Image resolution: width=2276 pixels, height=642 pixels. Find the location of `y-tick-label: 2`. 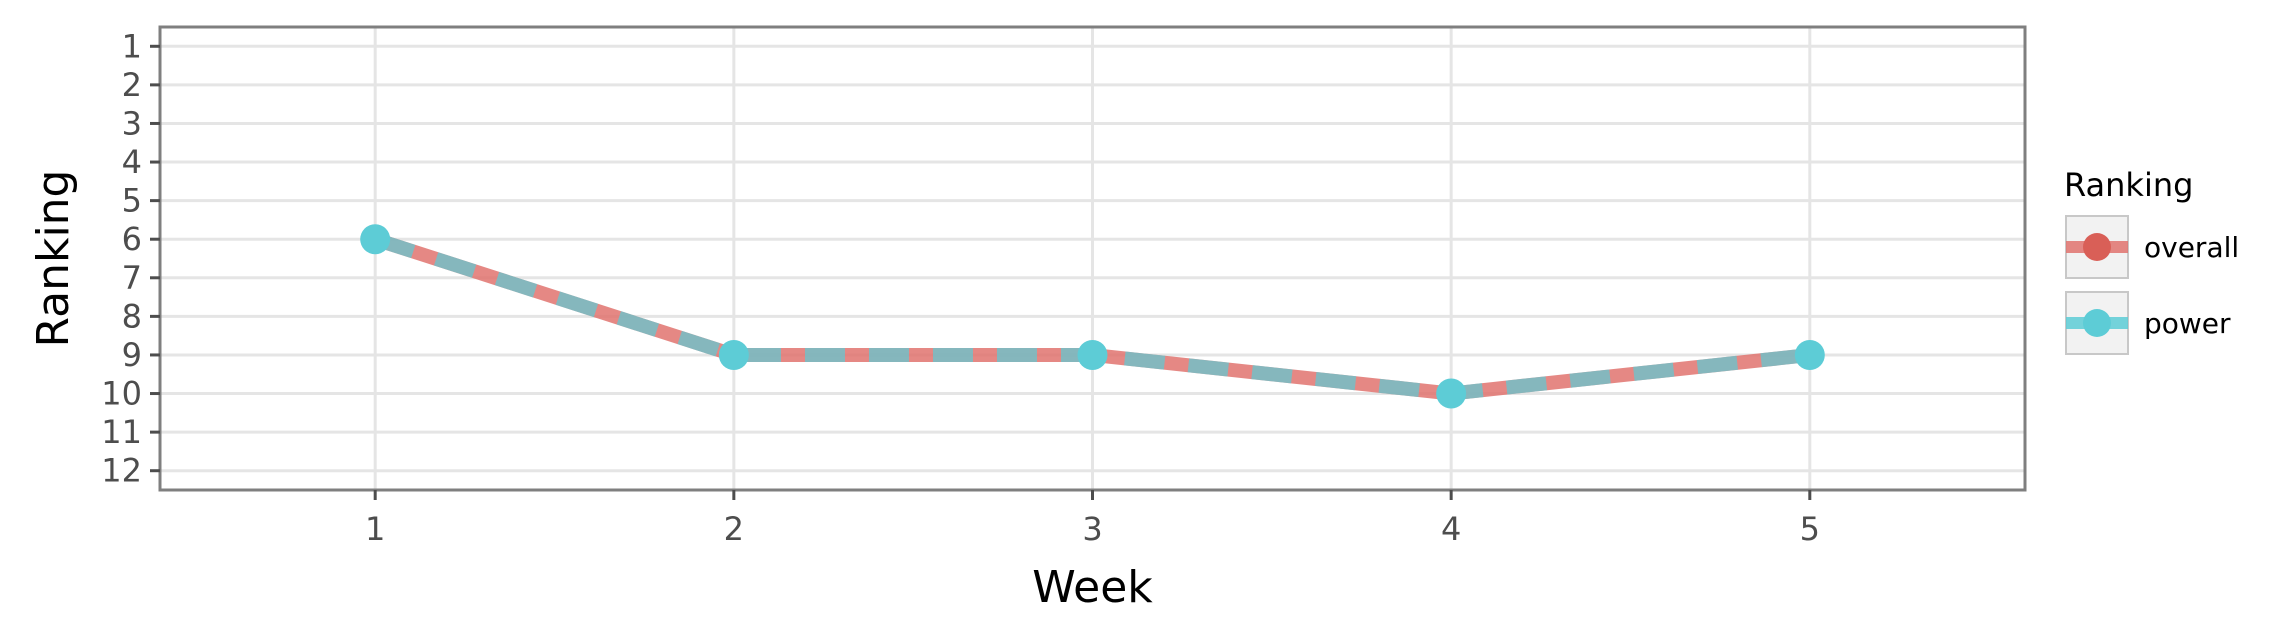

y-tick-label: 2 is located at coordinates (132, 85).